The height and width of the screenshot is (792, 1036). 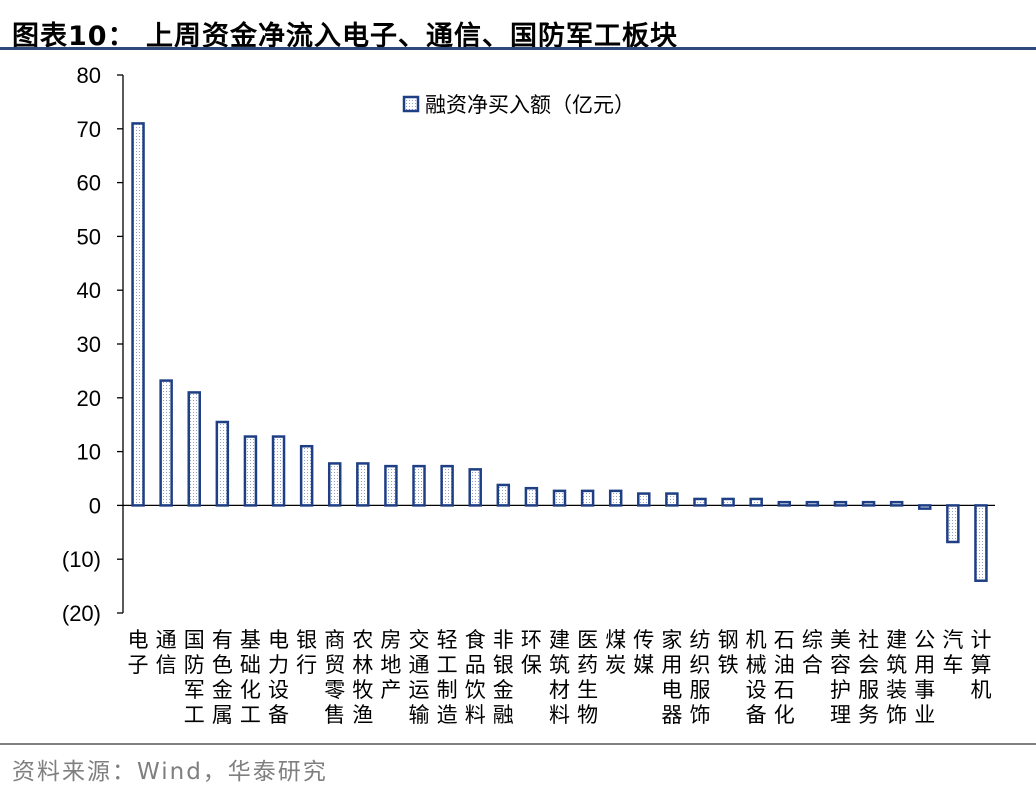 I want to click on x-tick-label: 汽车, so click(x=952, y=652).